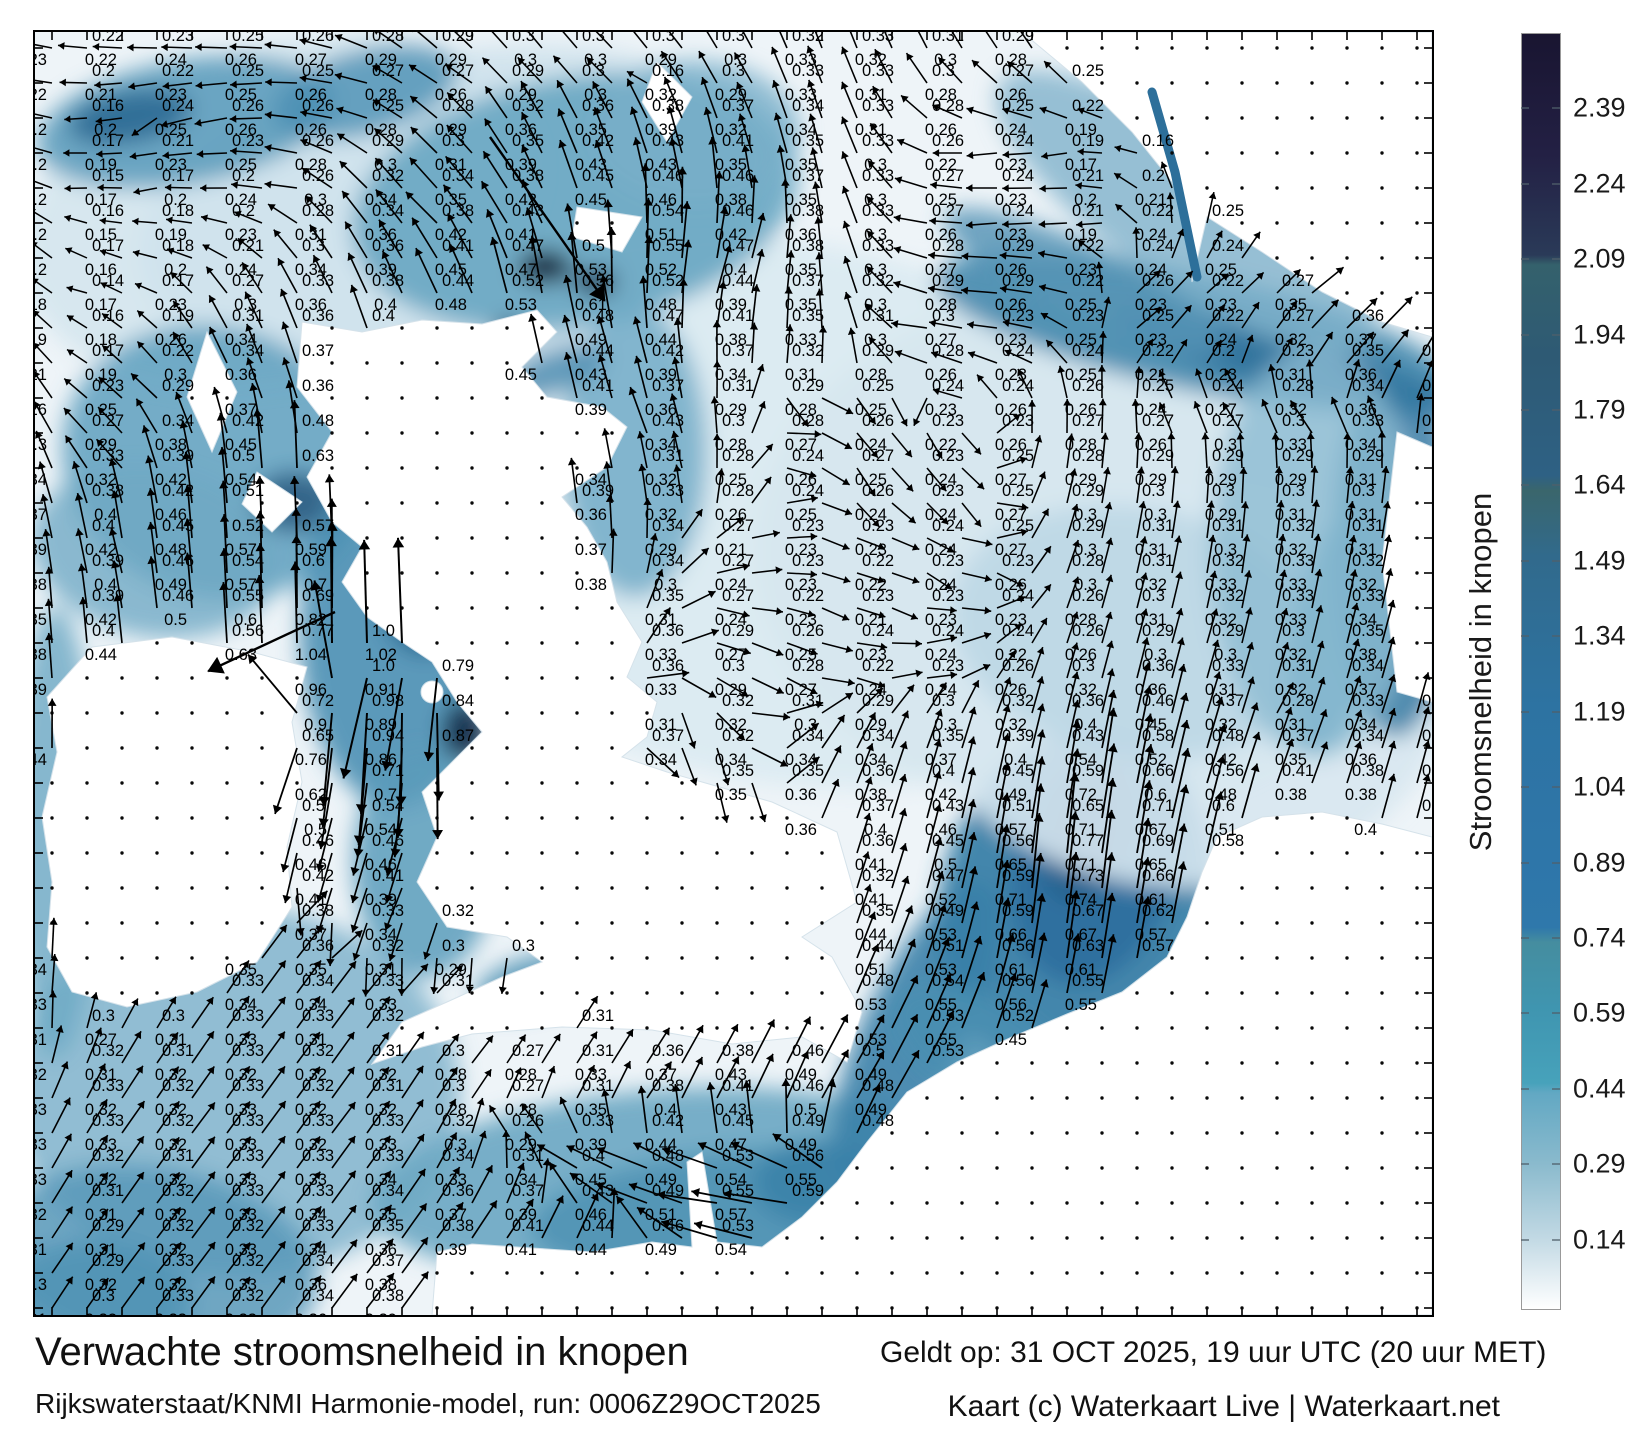  Describe the element at coordinates (1556, 410) in the screenshot. I see `colorbar-tick-mark` at that location.